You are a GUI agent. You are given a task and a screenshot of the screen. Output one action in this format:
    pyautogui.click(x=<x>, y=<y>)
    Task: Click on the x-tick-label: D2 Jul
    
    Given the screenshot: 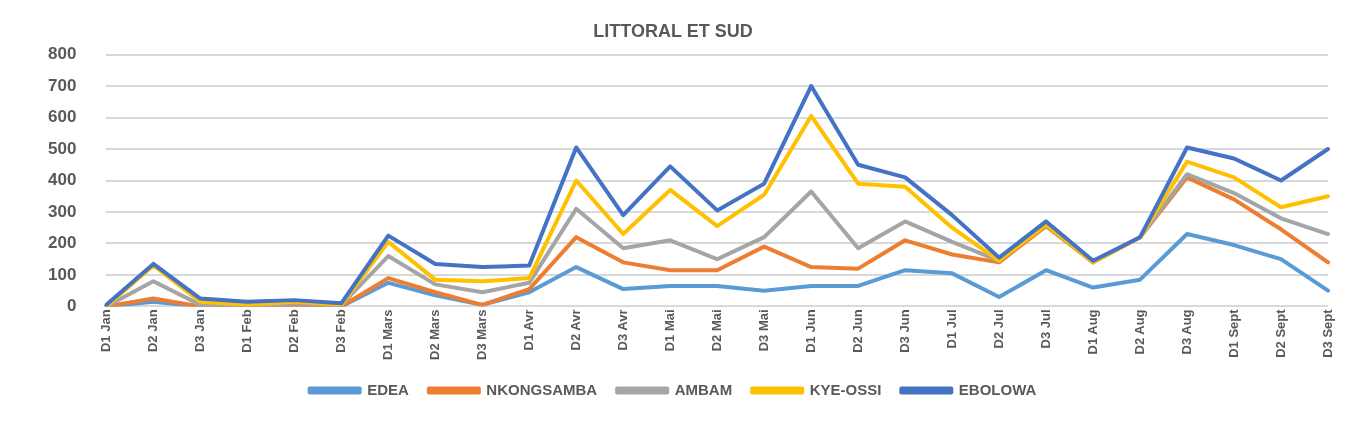 What is the action you would take?
    pyautogui.click(x=998, y=329)
    